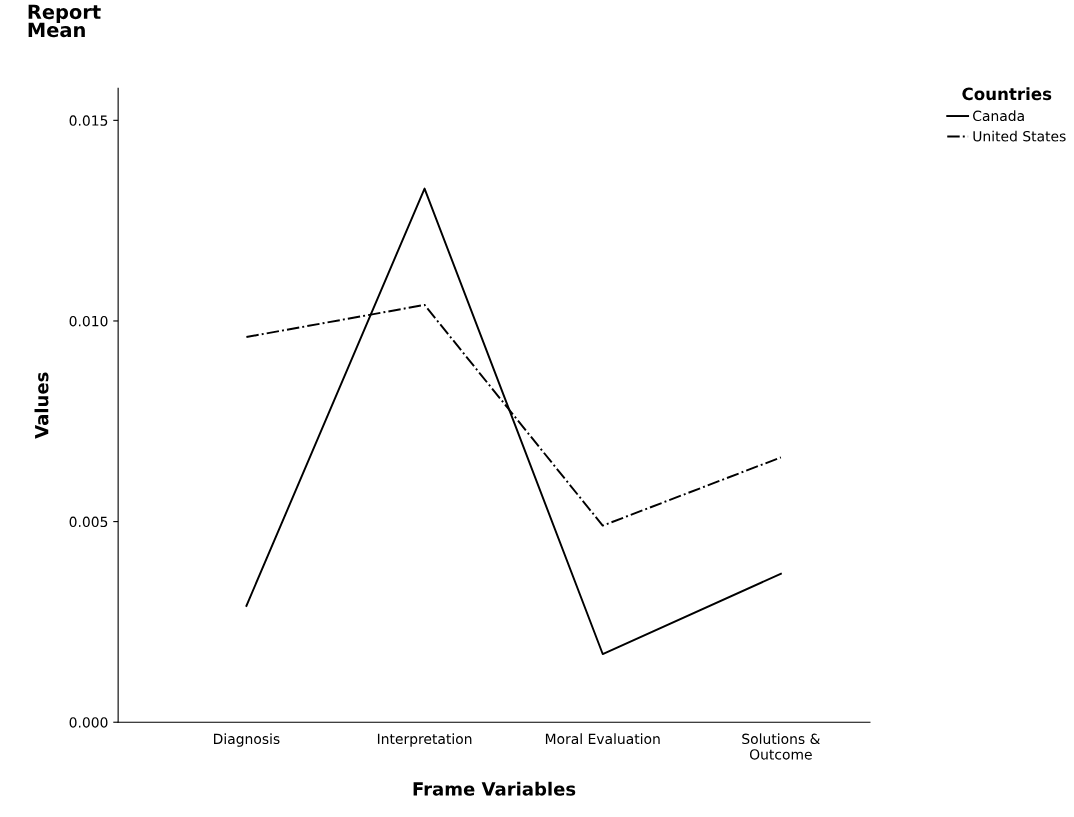 This screenshot has width=1074, height=817. Describe the element at coordinates (41, 405) in the screenshot. I see `y-axis-title: Values` at that location.